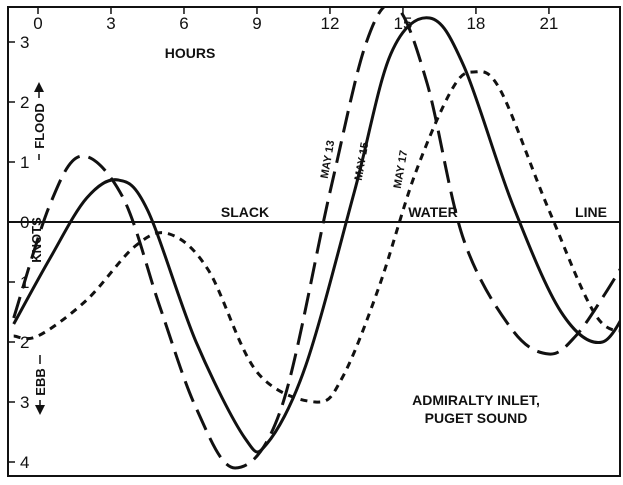  I want to click on water-label: WATER, so click(433, 212).